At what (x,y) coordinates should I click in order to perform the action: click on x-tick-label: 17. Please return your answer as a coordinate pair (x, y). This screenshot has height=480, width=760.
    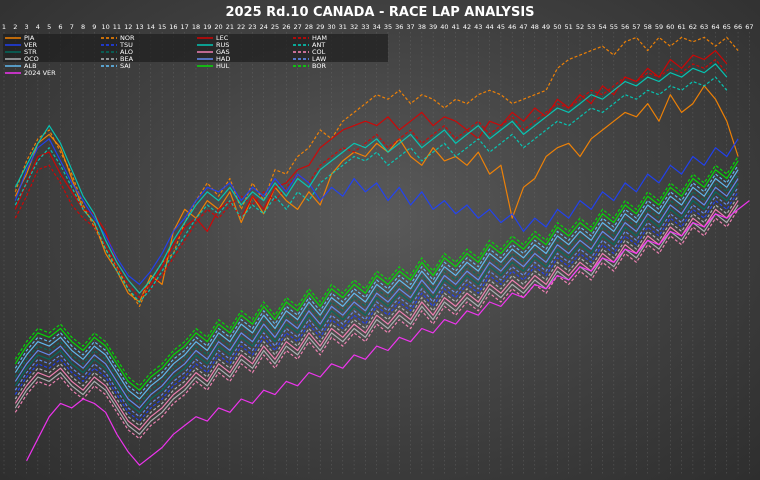
    Looking at the image, I should click on (185, 27).